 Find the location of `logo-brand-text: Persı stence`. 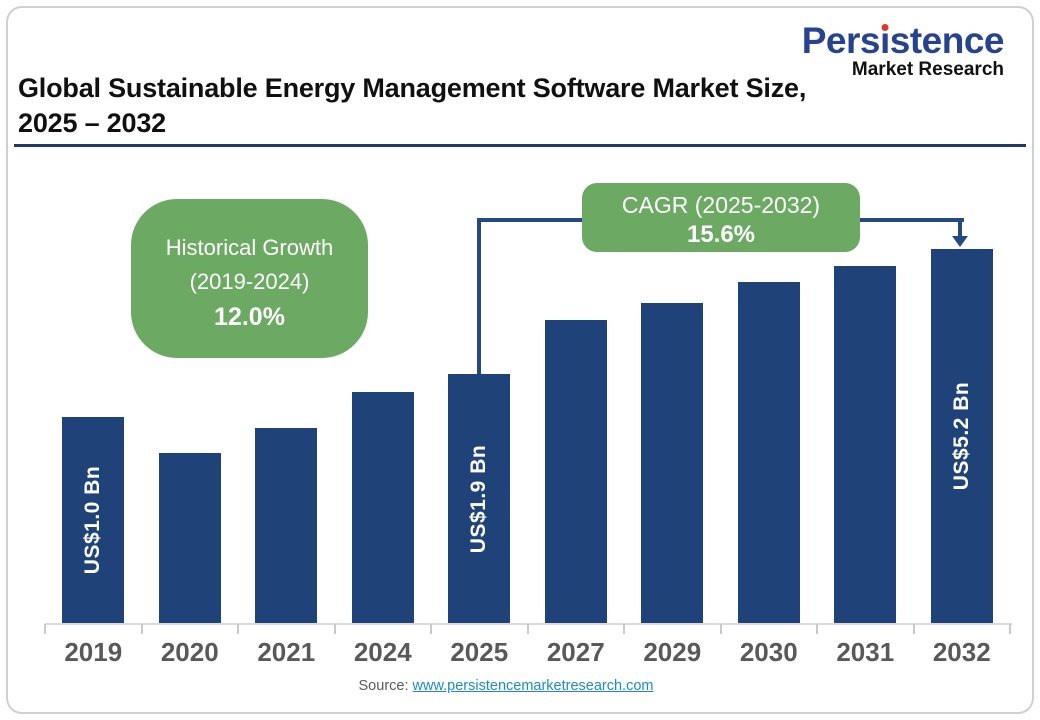

logo-brand-text: Persı stence is located at coordinates (903, 40).